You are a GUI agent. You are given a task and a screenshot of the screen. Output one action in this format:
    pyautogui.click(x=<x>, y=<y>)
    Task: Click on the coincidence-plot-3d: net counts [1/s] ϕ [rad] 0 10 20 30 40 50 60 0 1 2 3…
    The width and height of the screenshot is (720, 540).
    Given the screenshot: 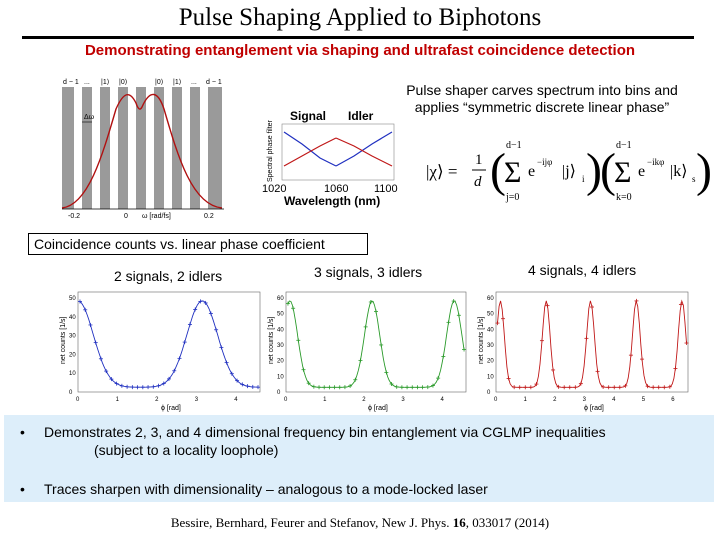 What is the action you would take?
    pyautogui.click(x=367, y=351)
    